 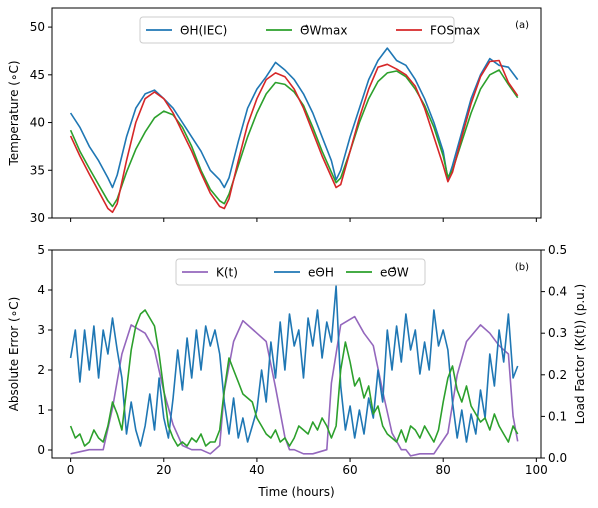 I want to click on panel-a-y-ticks: 30 35 40 45 50, so click(x=41, y=122).